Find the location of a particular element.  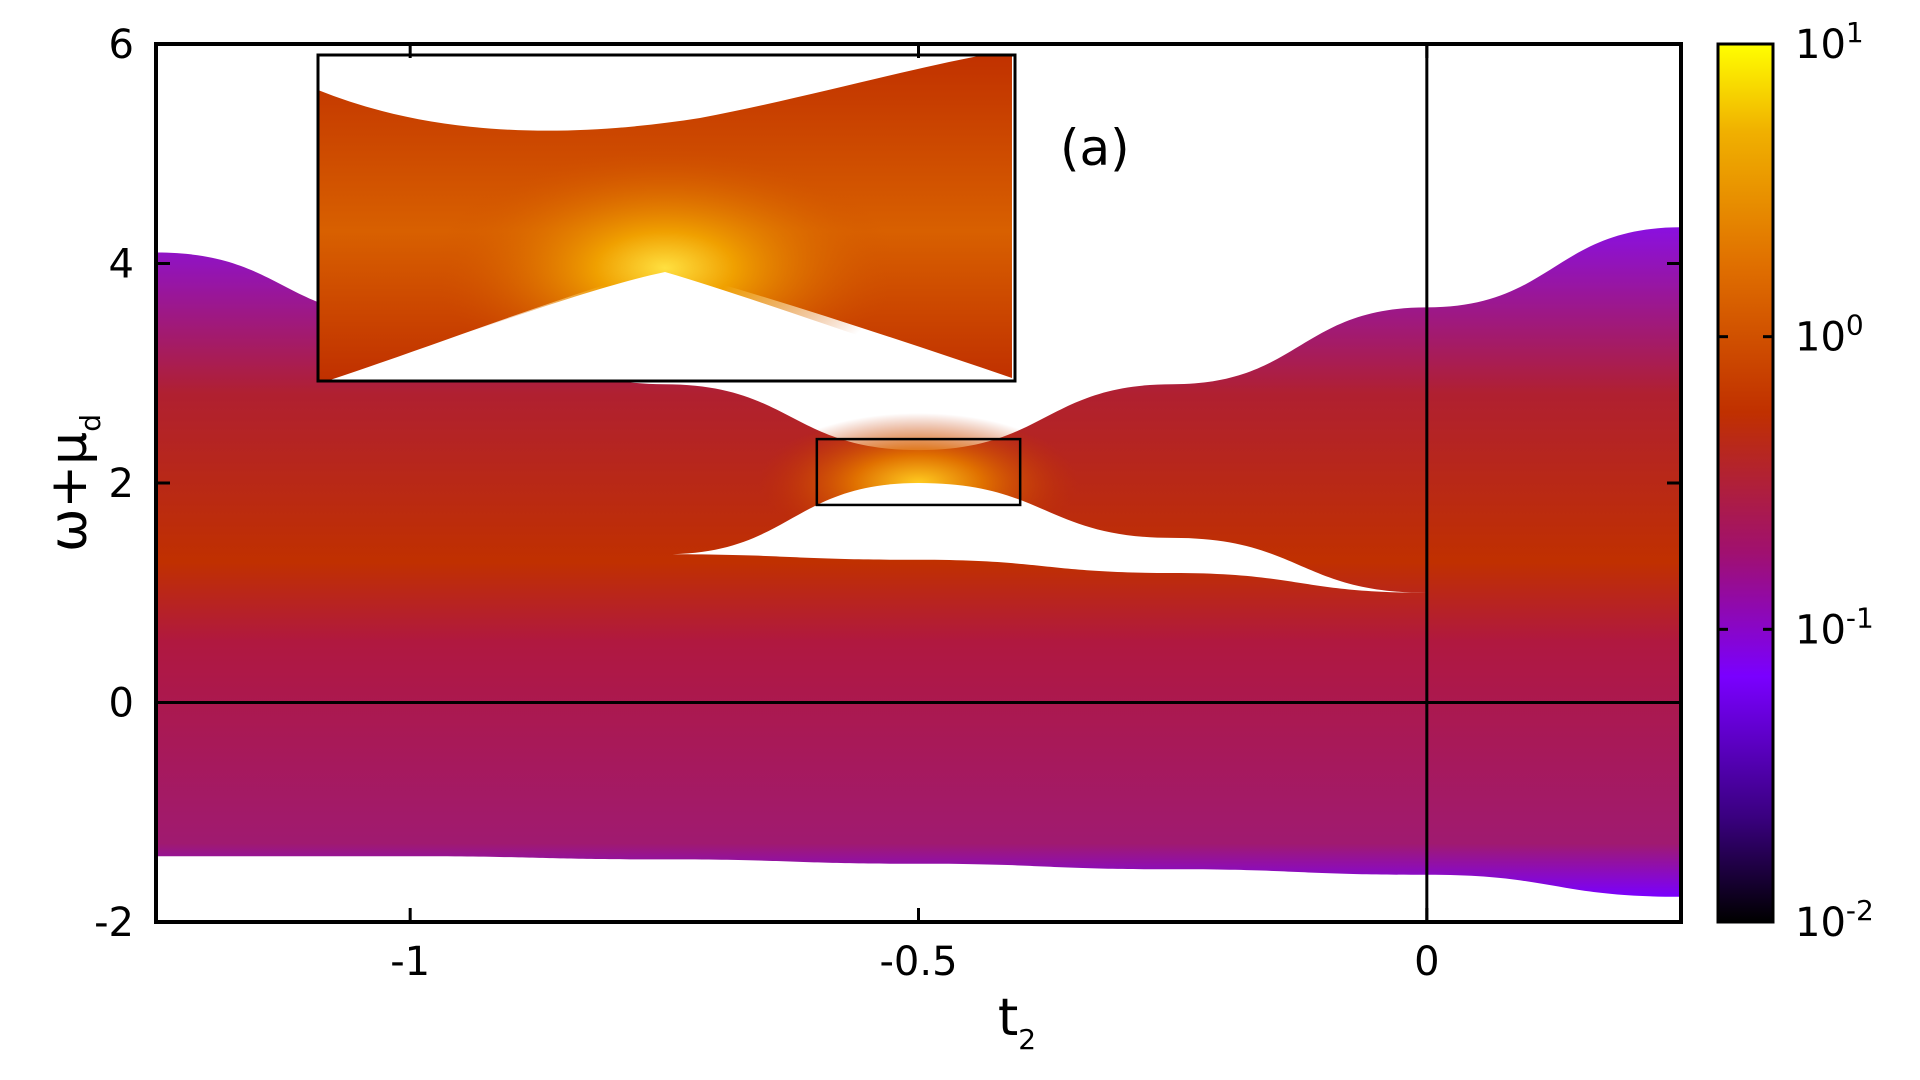

x-tick-label: -1 is located at coordinates (410, 962).